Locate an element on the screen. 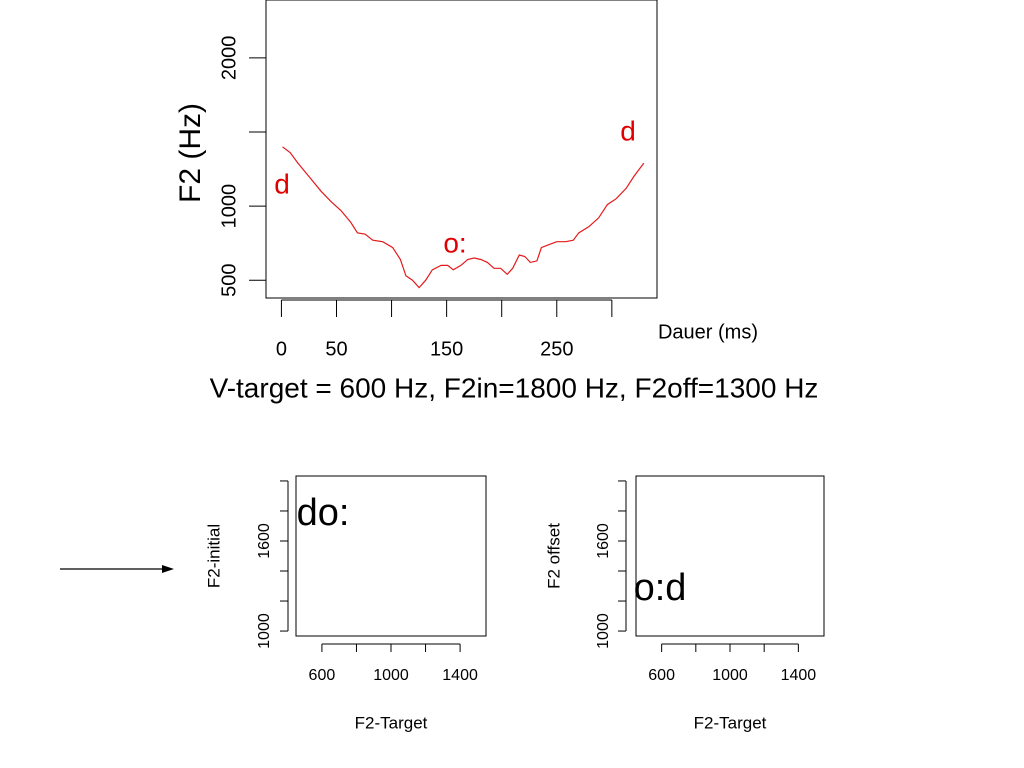 The width and height of the screenshot is (1024, 768). x-tick-label: 150 is located at coordinates (446, 349).